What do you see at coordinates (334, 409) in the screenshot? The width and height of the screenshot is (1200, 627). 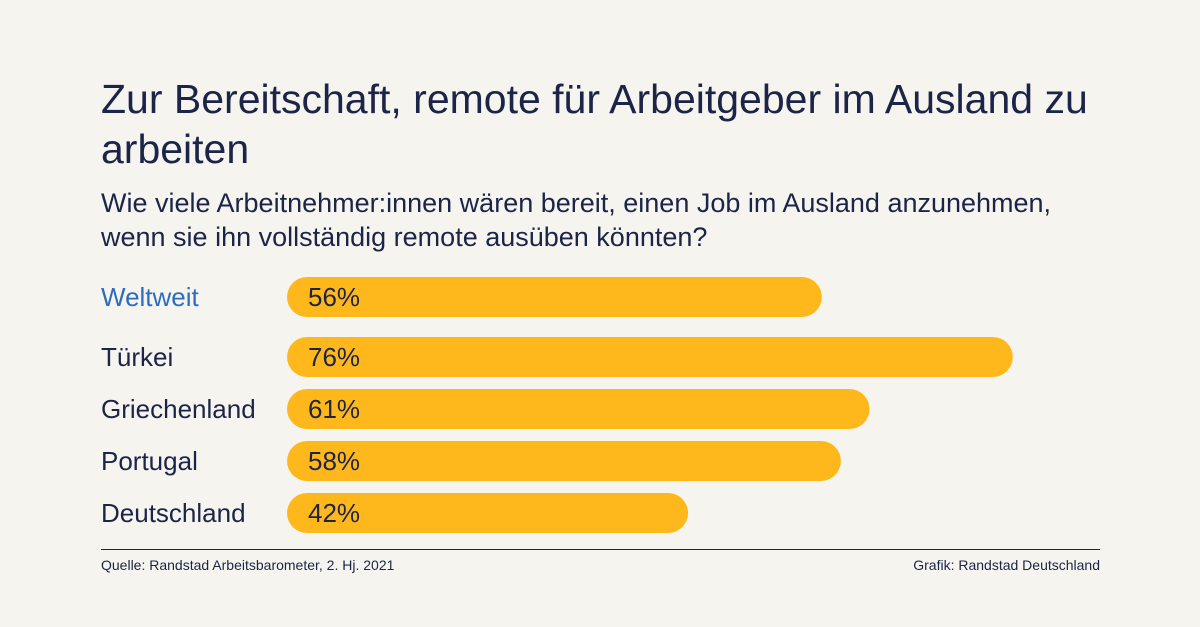 I see `value-label: 61%` at bounding box center [334, 409].